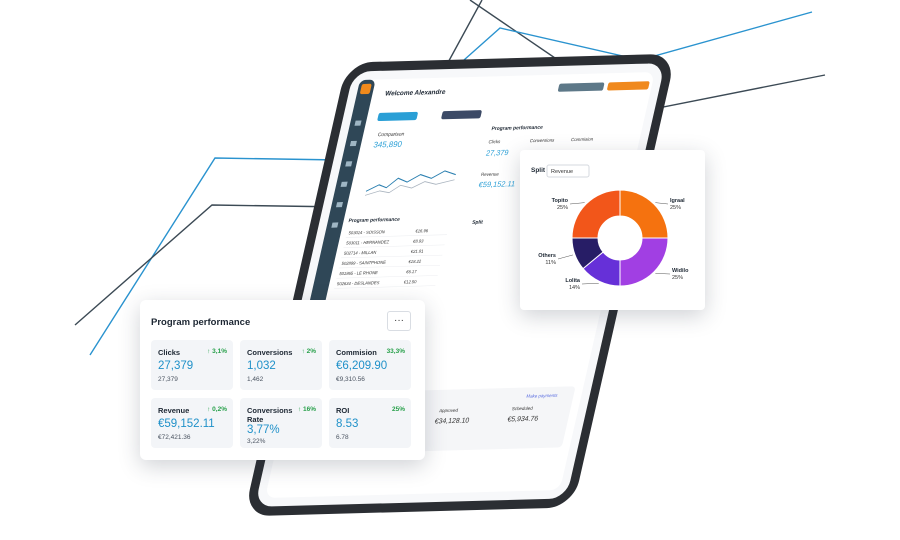 Image resolution: width=900 pixels, height=540 pixels. I want to click on sidebar-icons, so click(346, 174).